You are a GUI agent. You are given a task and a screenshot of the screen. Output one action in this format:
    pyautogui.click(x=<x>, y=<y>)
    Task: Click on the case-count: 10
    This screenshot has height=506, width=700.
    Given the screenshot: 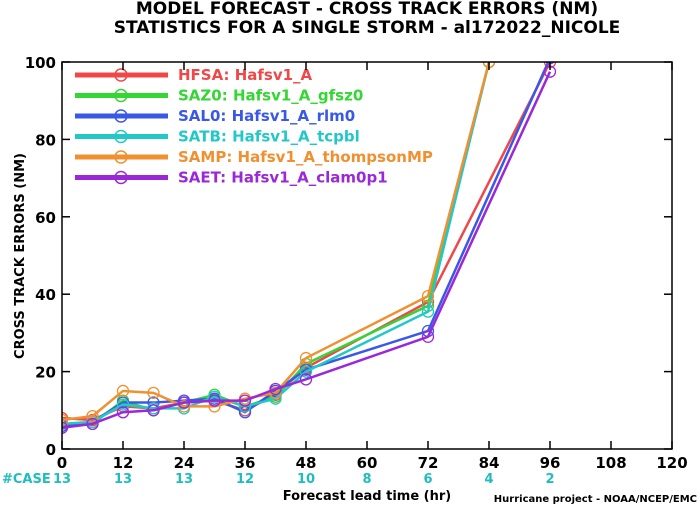 What is the action you would take?
    pyautogui.click(x=306, y=479)
    